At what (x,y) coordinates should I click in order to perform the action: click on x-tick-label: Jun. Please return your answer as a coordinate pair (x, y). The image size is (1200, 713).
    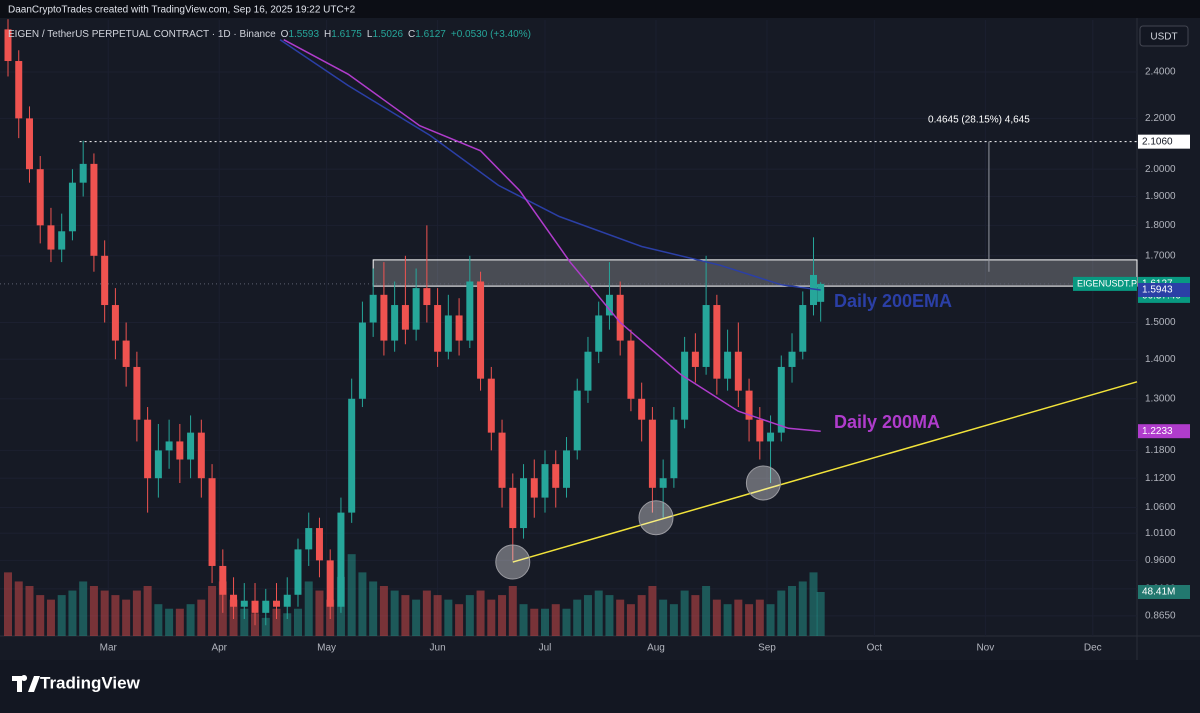
    Looking at the image, I should click on (438, 648).